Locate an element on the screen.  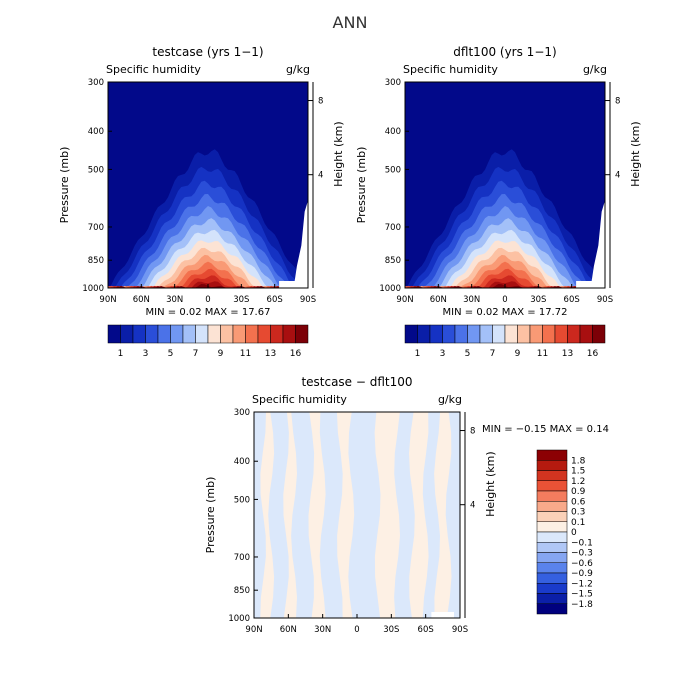
missing-data-mask is located at coordinates (442, 615).